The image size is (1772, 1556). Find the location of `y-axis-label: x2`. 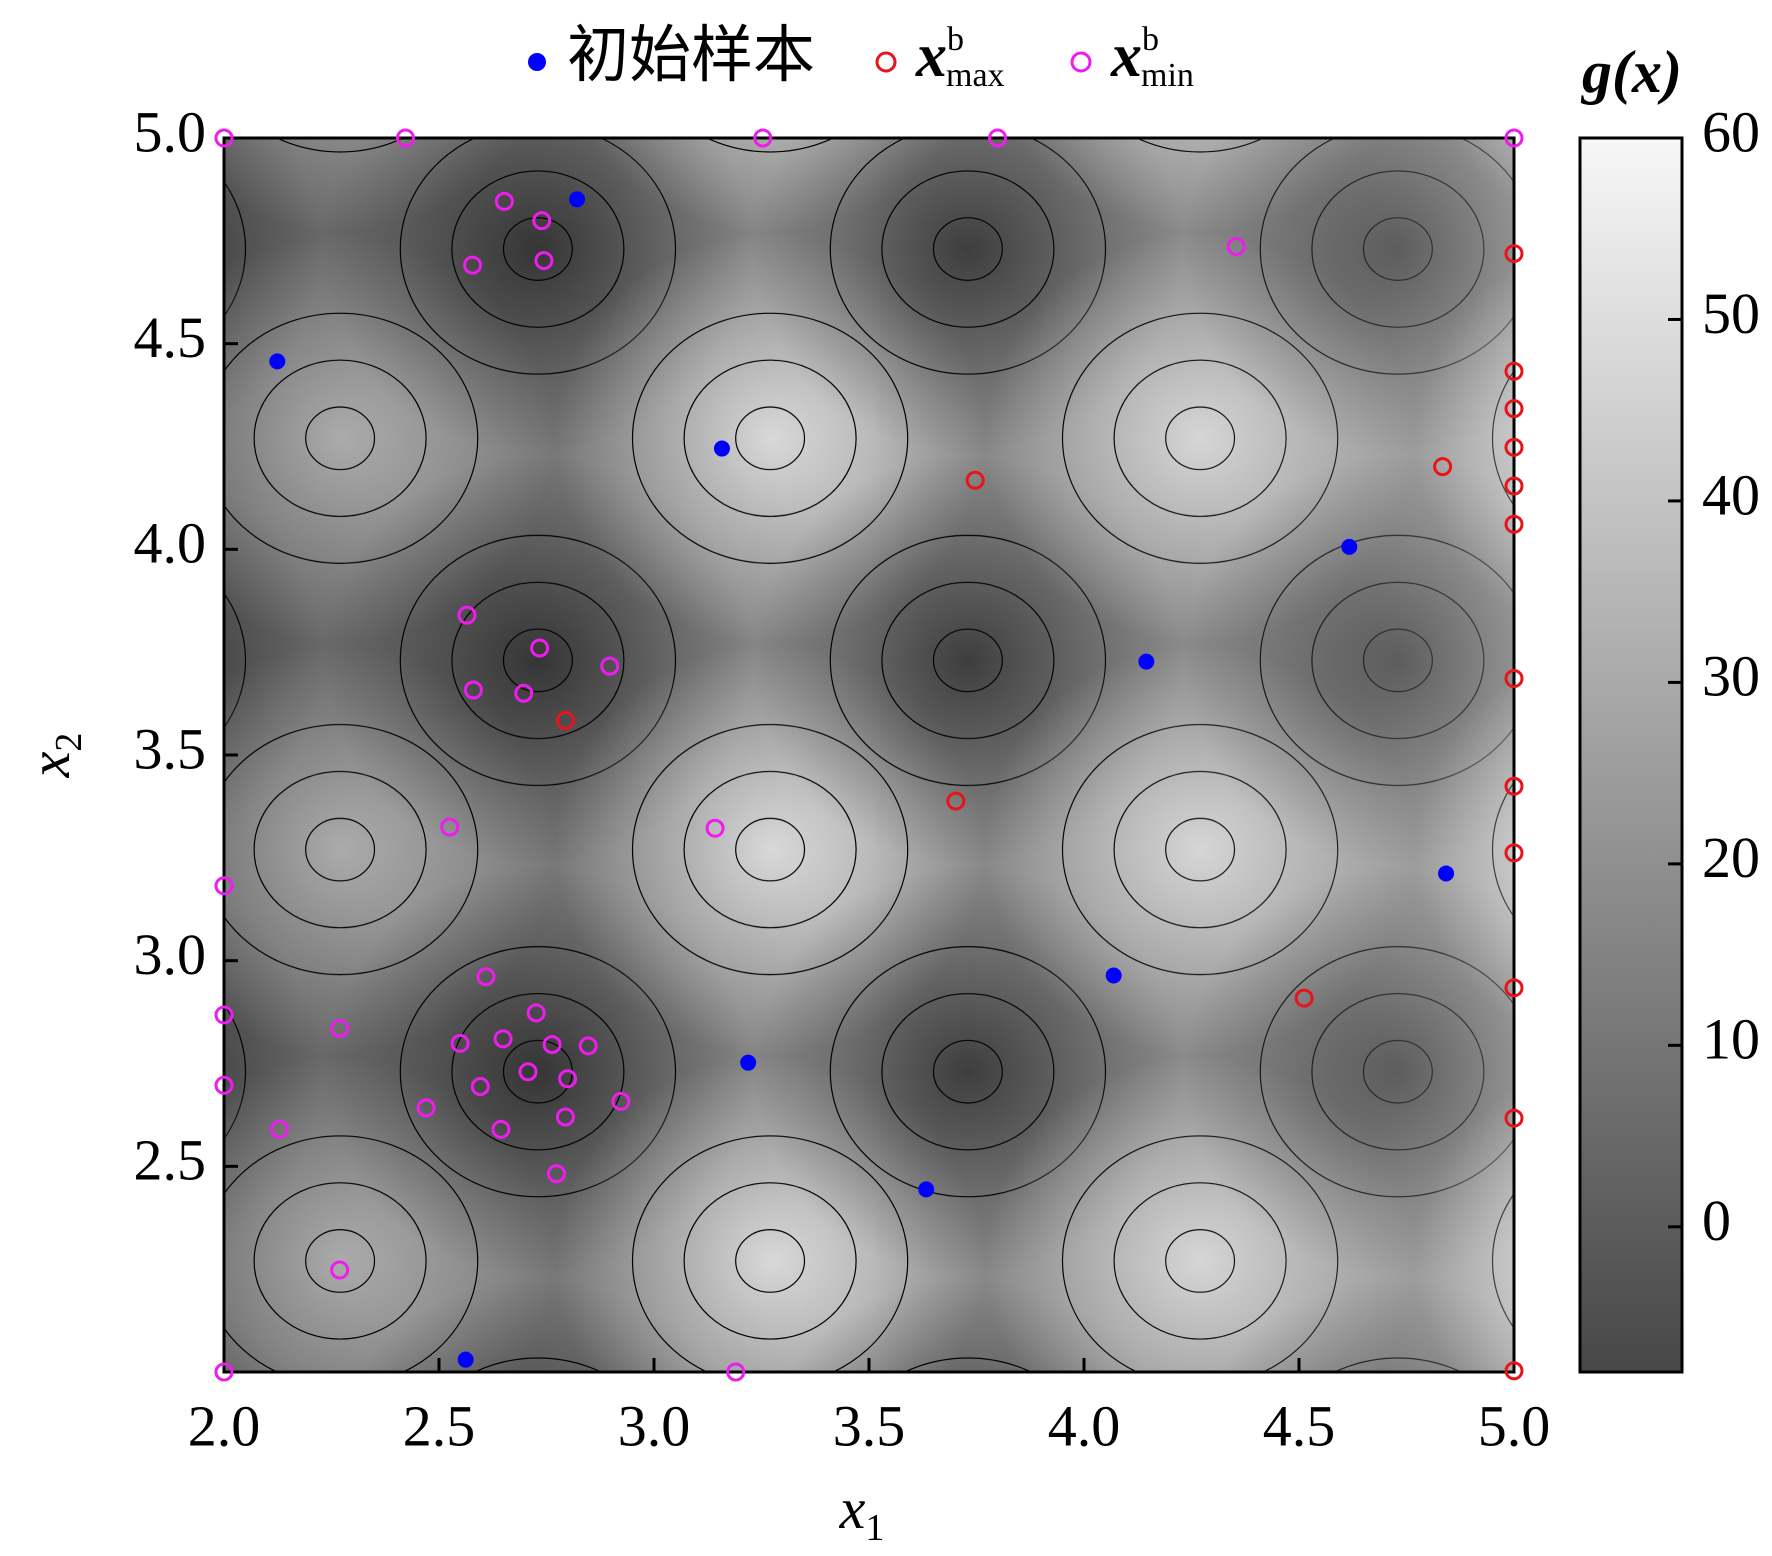

y-axis-label: x2 is located at coordinates (53, 756).